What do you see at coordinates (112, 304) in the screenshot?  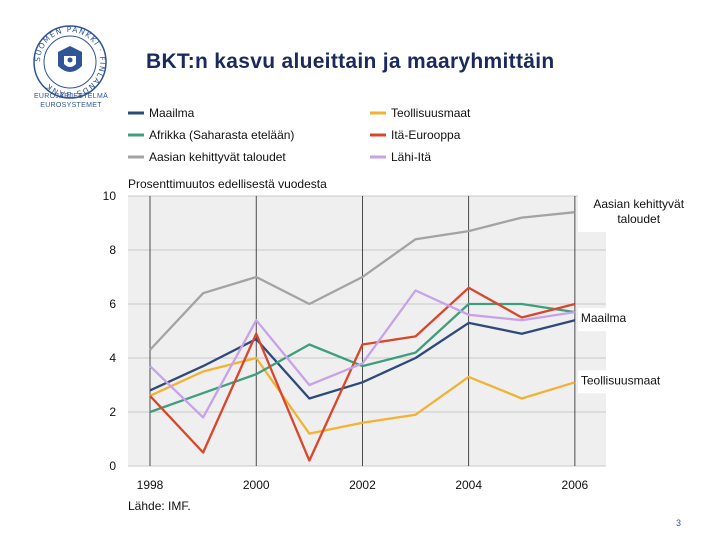 I see `y-tick-6: 6` at bounding box center [112, 304].